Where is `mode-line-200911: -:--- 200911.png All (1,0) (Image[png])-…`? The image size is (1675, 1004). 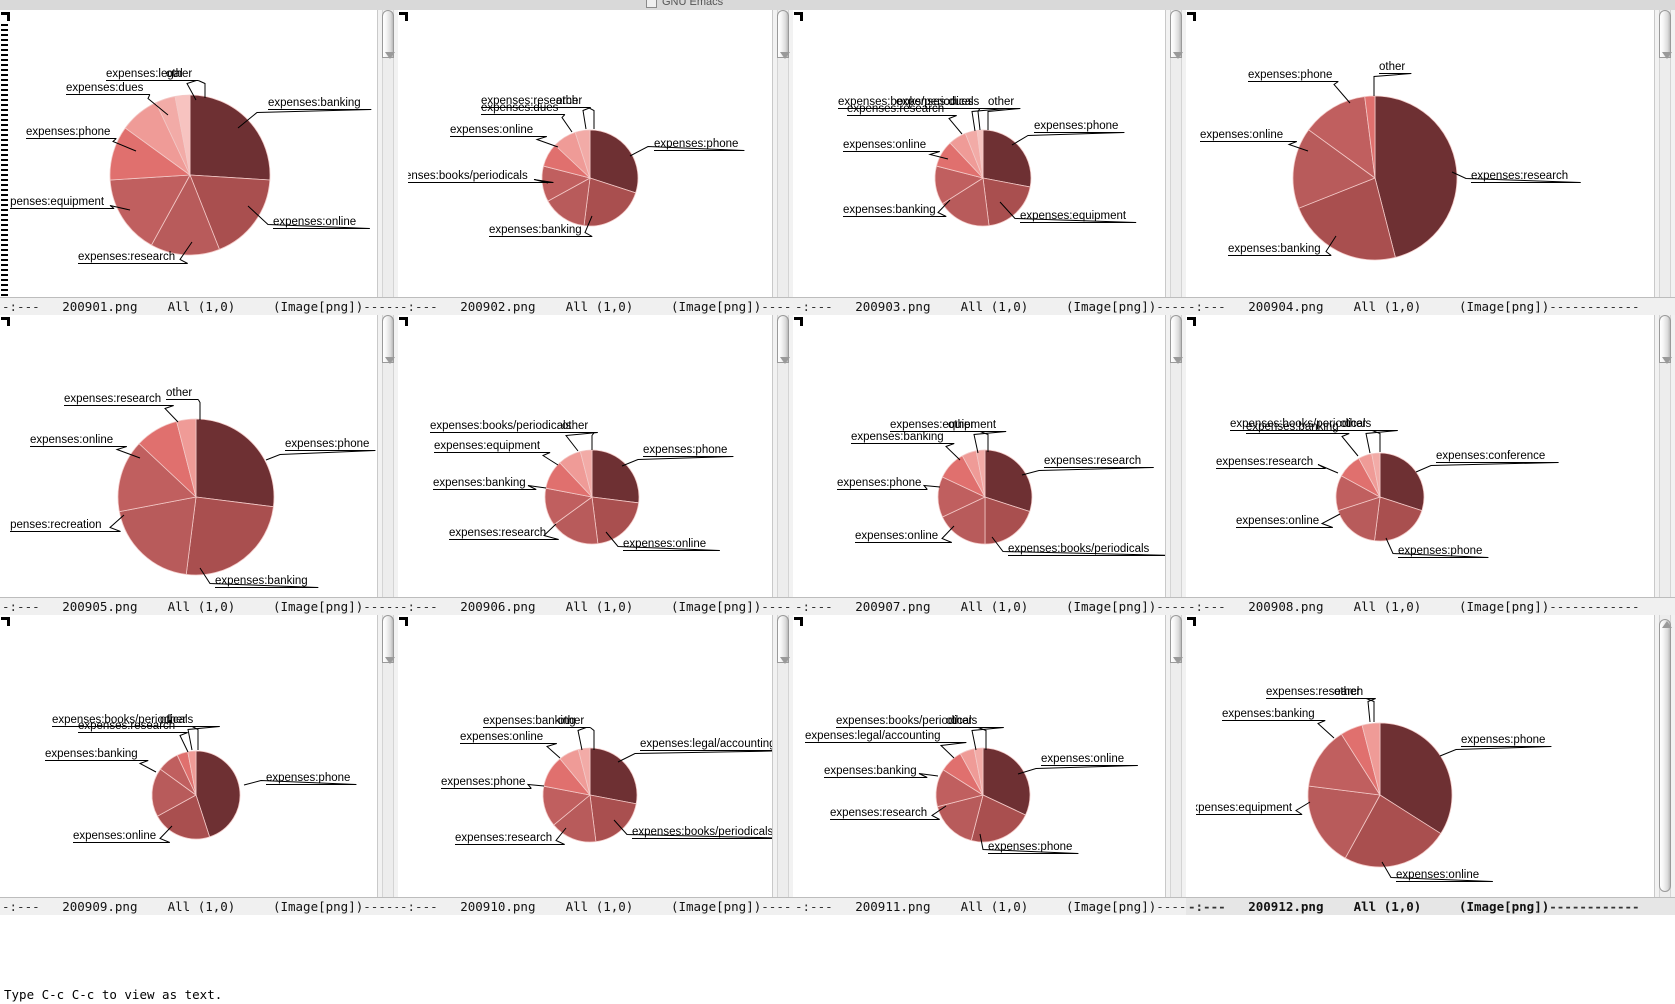 mode-line-200911: -:--- 200911.png All (1,0) (Image[png])-… is located at coordinates (989, 906).